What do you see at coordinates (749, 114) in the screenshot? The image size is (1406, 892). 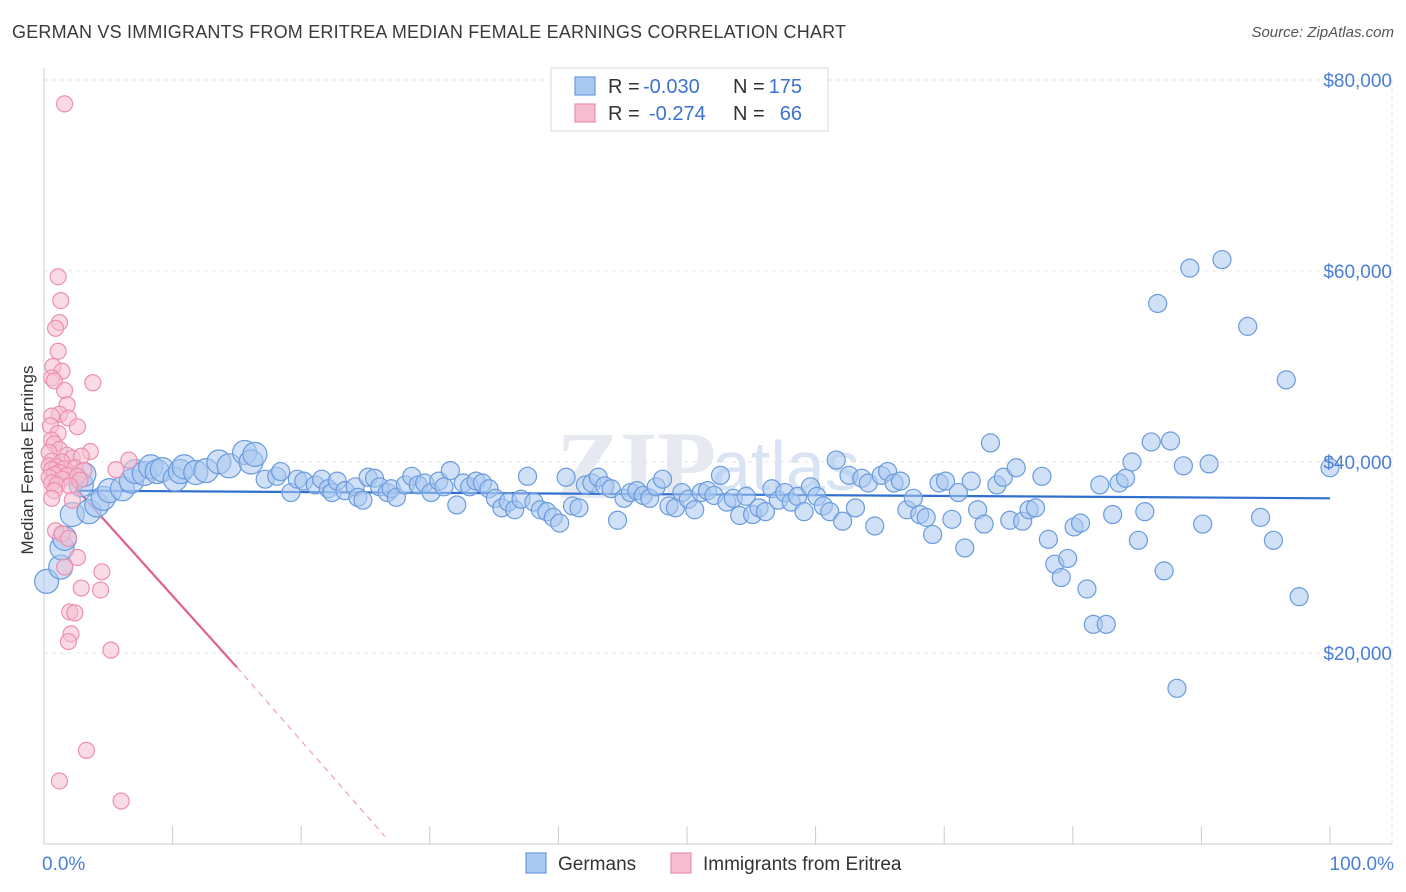 I see `legend-n-label-2: N =` at bounding box center [749, 114].